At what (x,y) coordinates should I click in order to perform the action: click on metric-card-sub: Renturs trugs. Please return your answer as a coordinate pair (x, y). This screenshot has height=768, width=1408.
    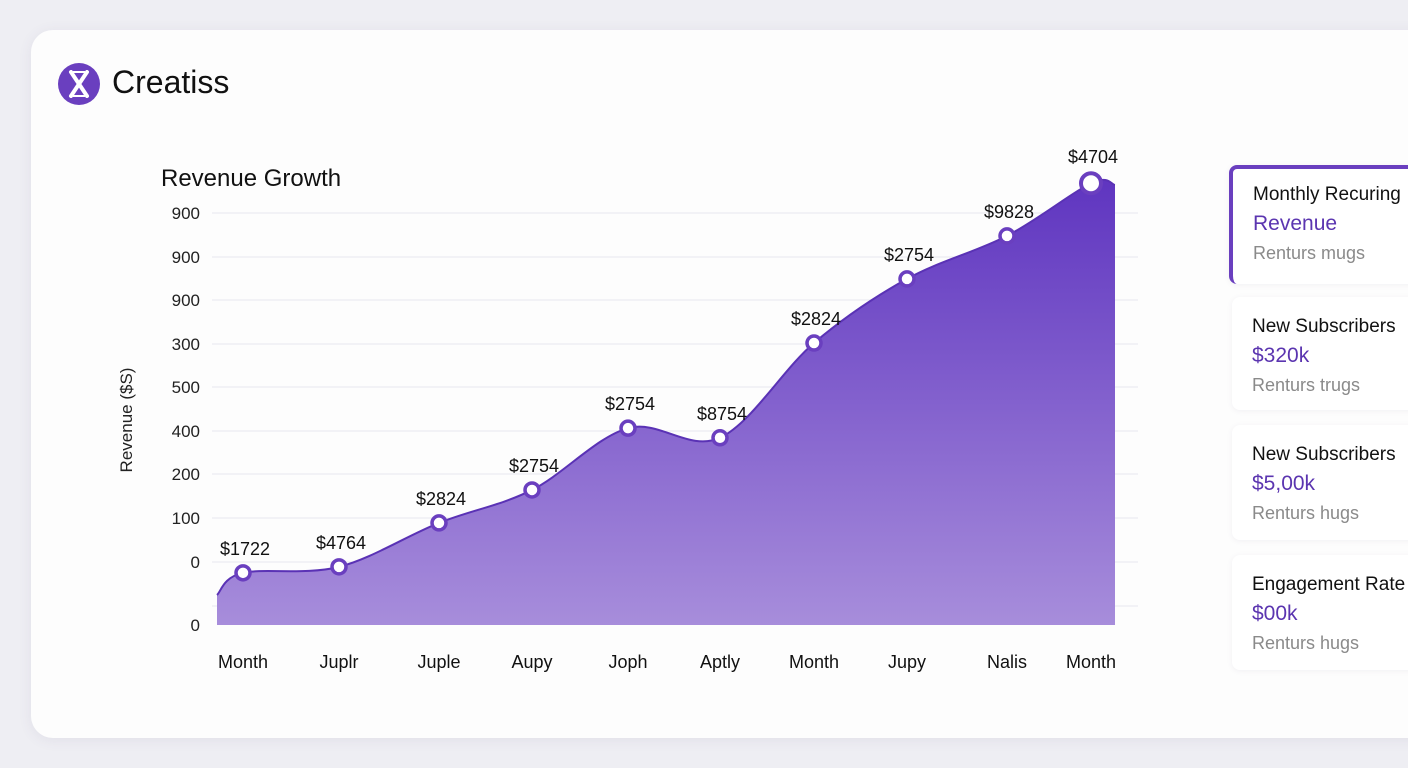
    Looking at the image, I should click on (1306, 385).